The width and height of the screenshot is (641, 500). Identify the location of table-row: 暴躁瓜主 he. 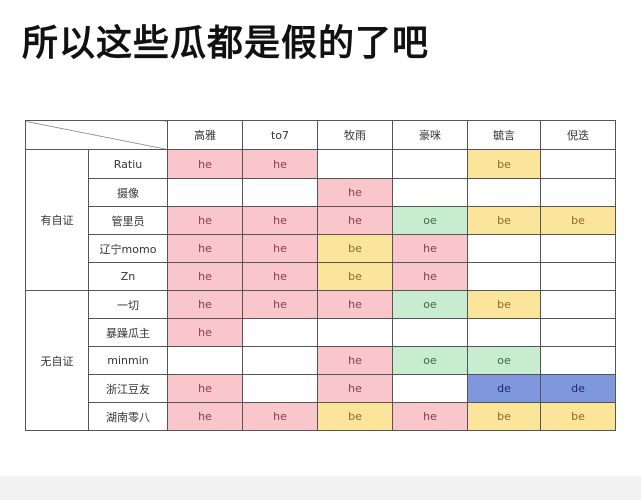
(321, 332).